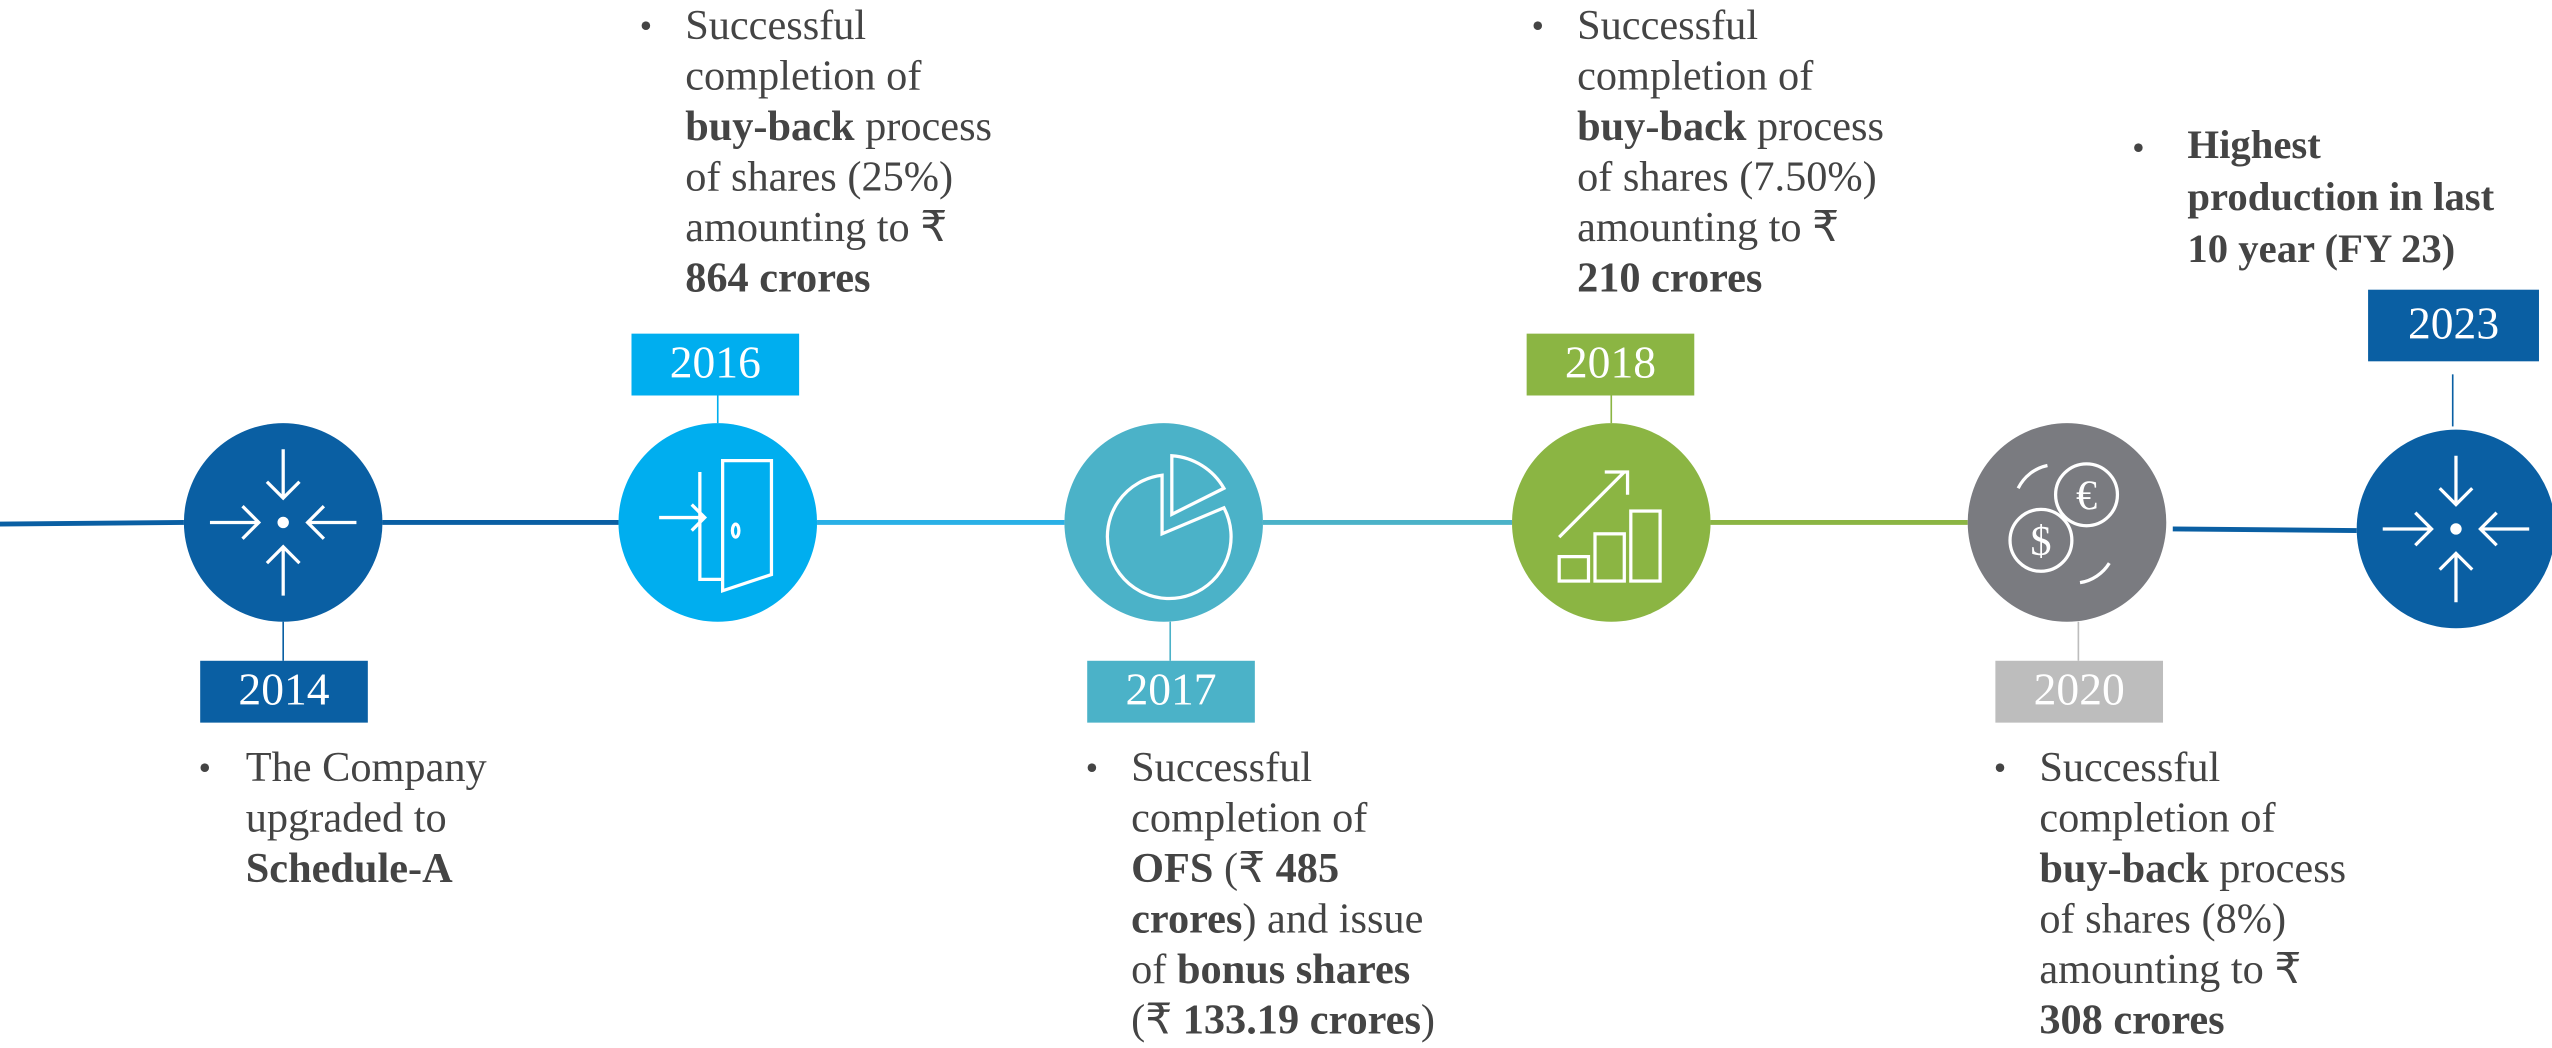 Image resolution: width=2552 pixels, height=1048 pixels. I want to click on text: of, so click(1154, 969).